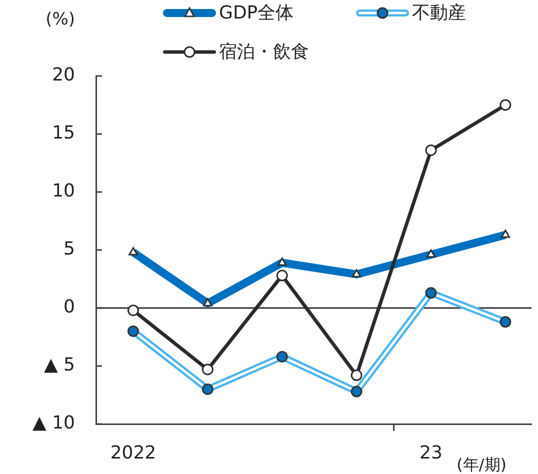 Image resolution: width=538 pixels, height=474 pixels. Describe the element at coordinates (59, 365) in the screenshot. I see `y-tick-label: ▲ 5` at that location.